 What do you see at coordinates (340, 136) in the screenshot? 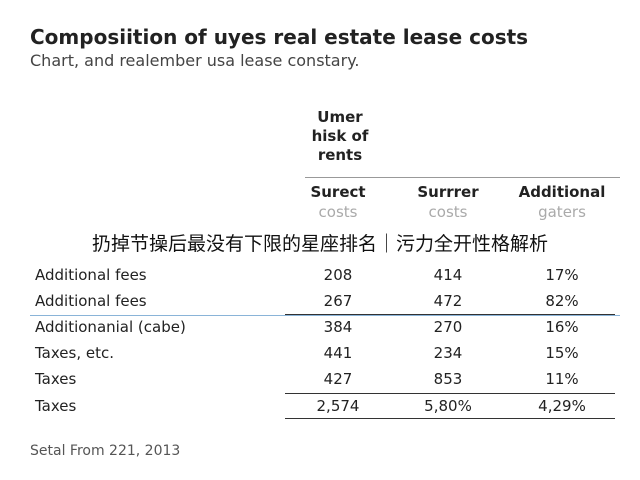
I see `group-header: Umer hisk of rents` at bounding box center [340, 136].